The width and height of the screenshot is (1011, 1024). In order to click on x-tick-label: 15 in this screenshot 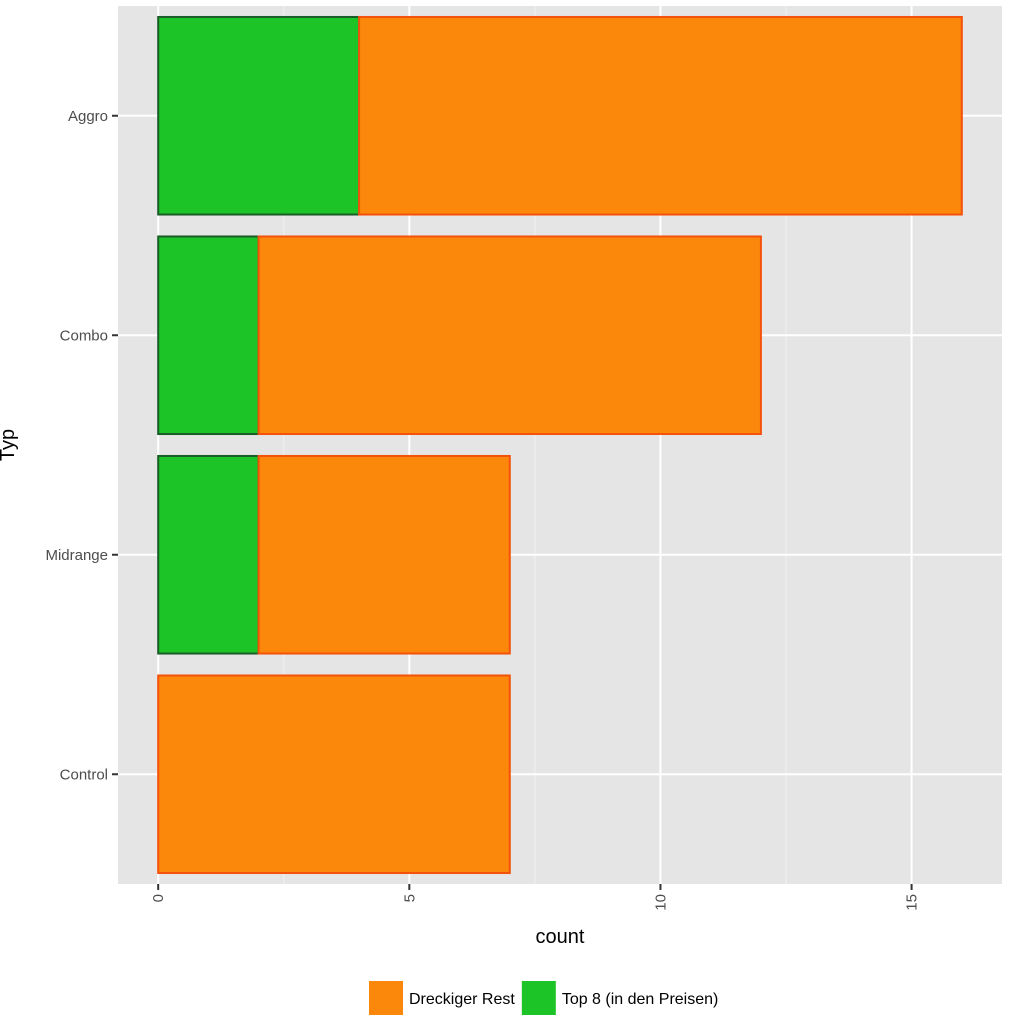, I will do `click(912, 902)`.